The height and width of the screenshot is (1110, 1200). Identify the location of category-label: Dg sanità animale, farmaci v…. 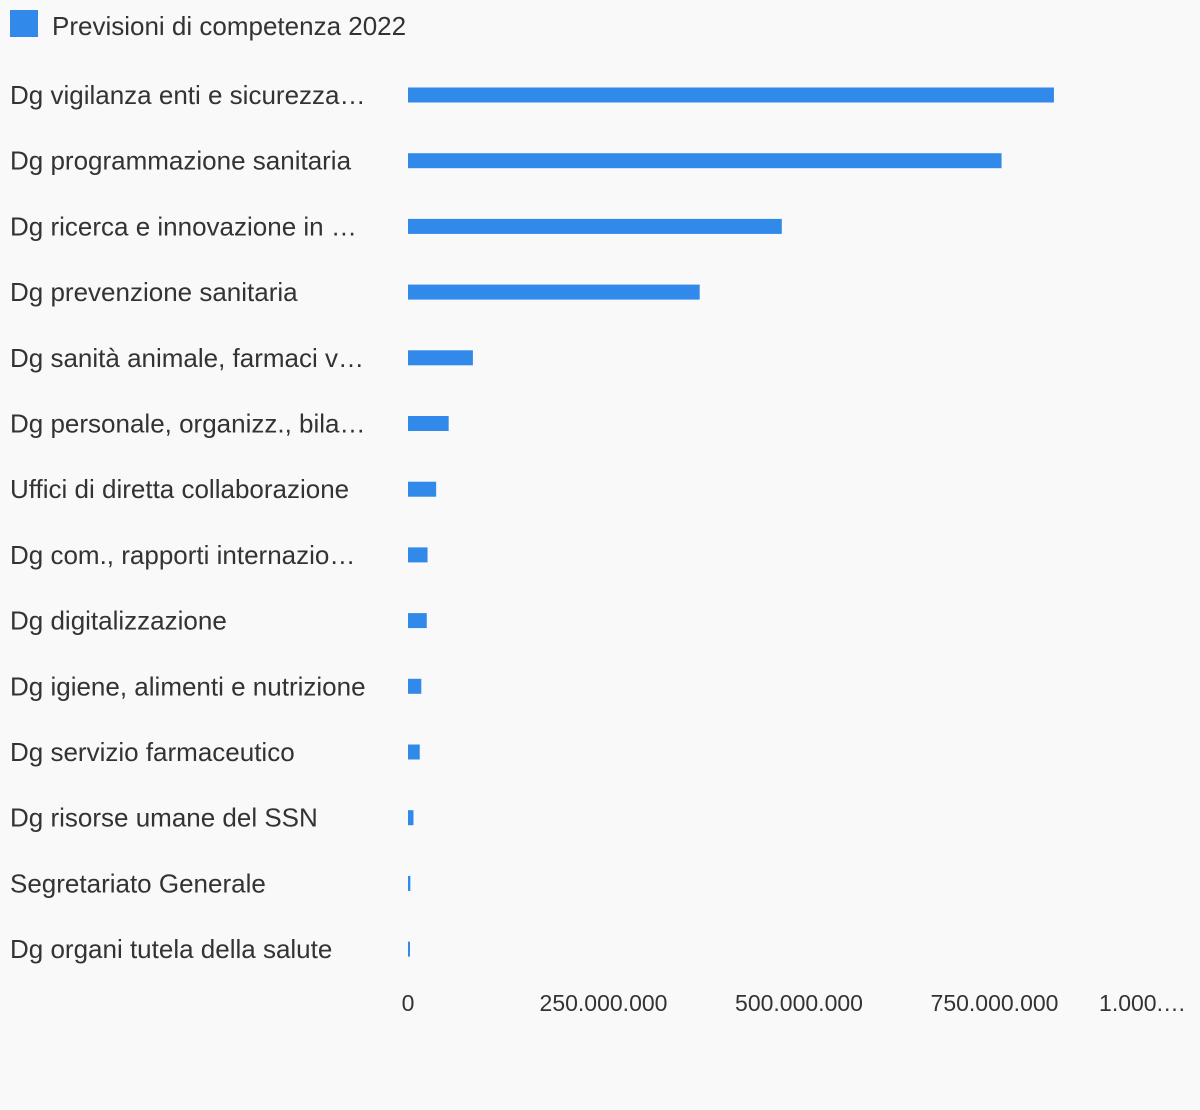
(187, 358).